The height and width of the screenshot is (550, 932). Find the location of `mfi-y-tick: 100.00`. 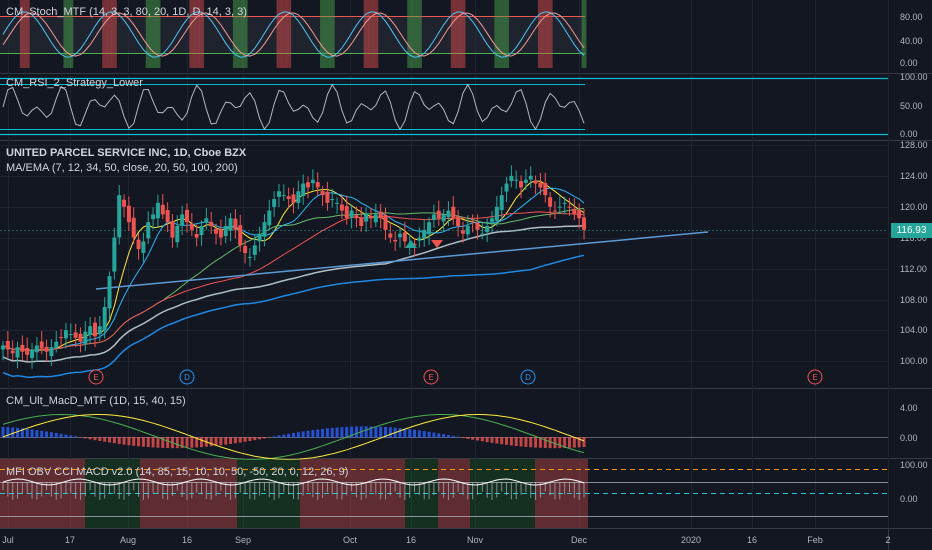

mfi-y-tick: 100.00 is located at coordinates (914, 465).